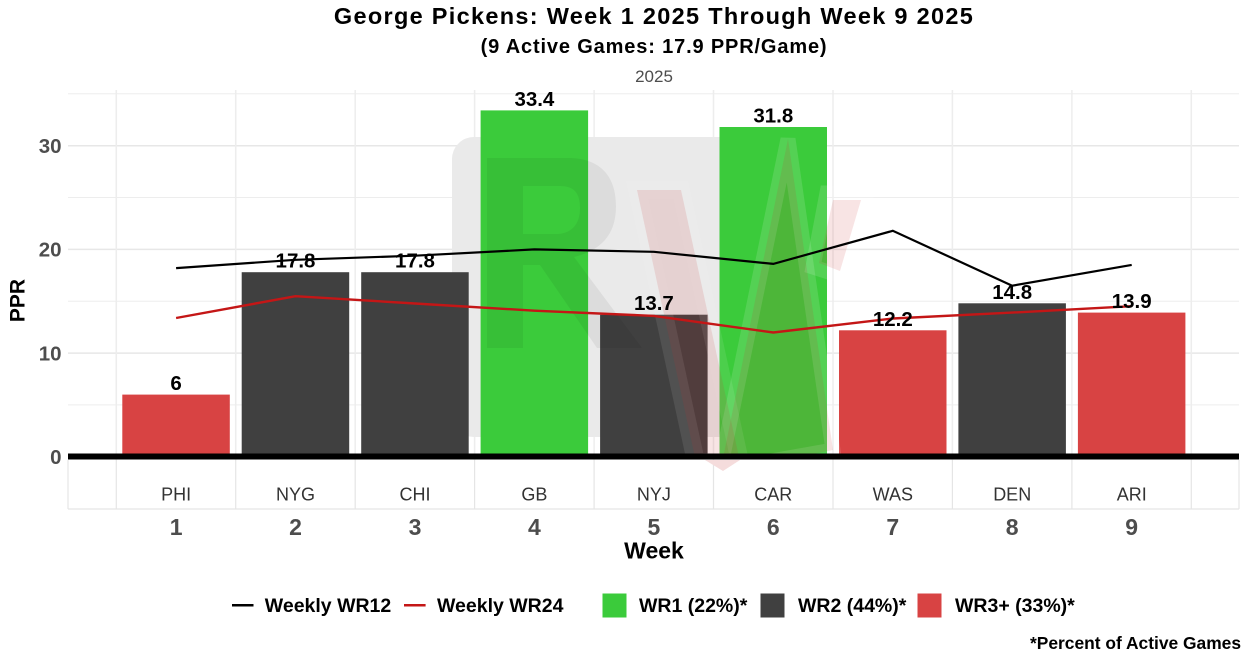 This screenshot has height=665, width=1248. What do you see at coordinates (892, 527) in the screenshot?
I see `svg-text: 7` at bounding box center [892, 527].